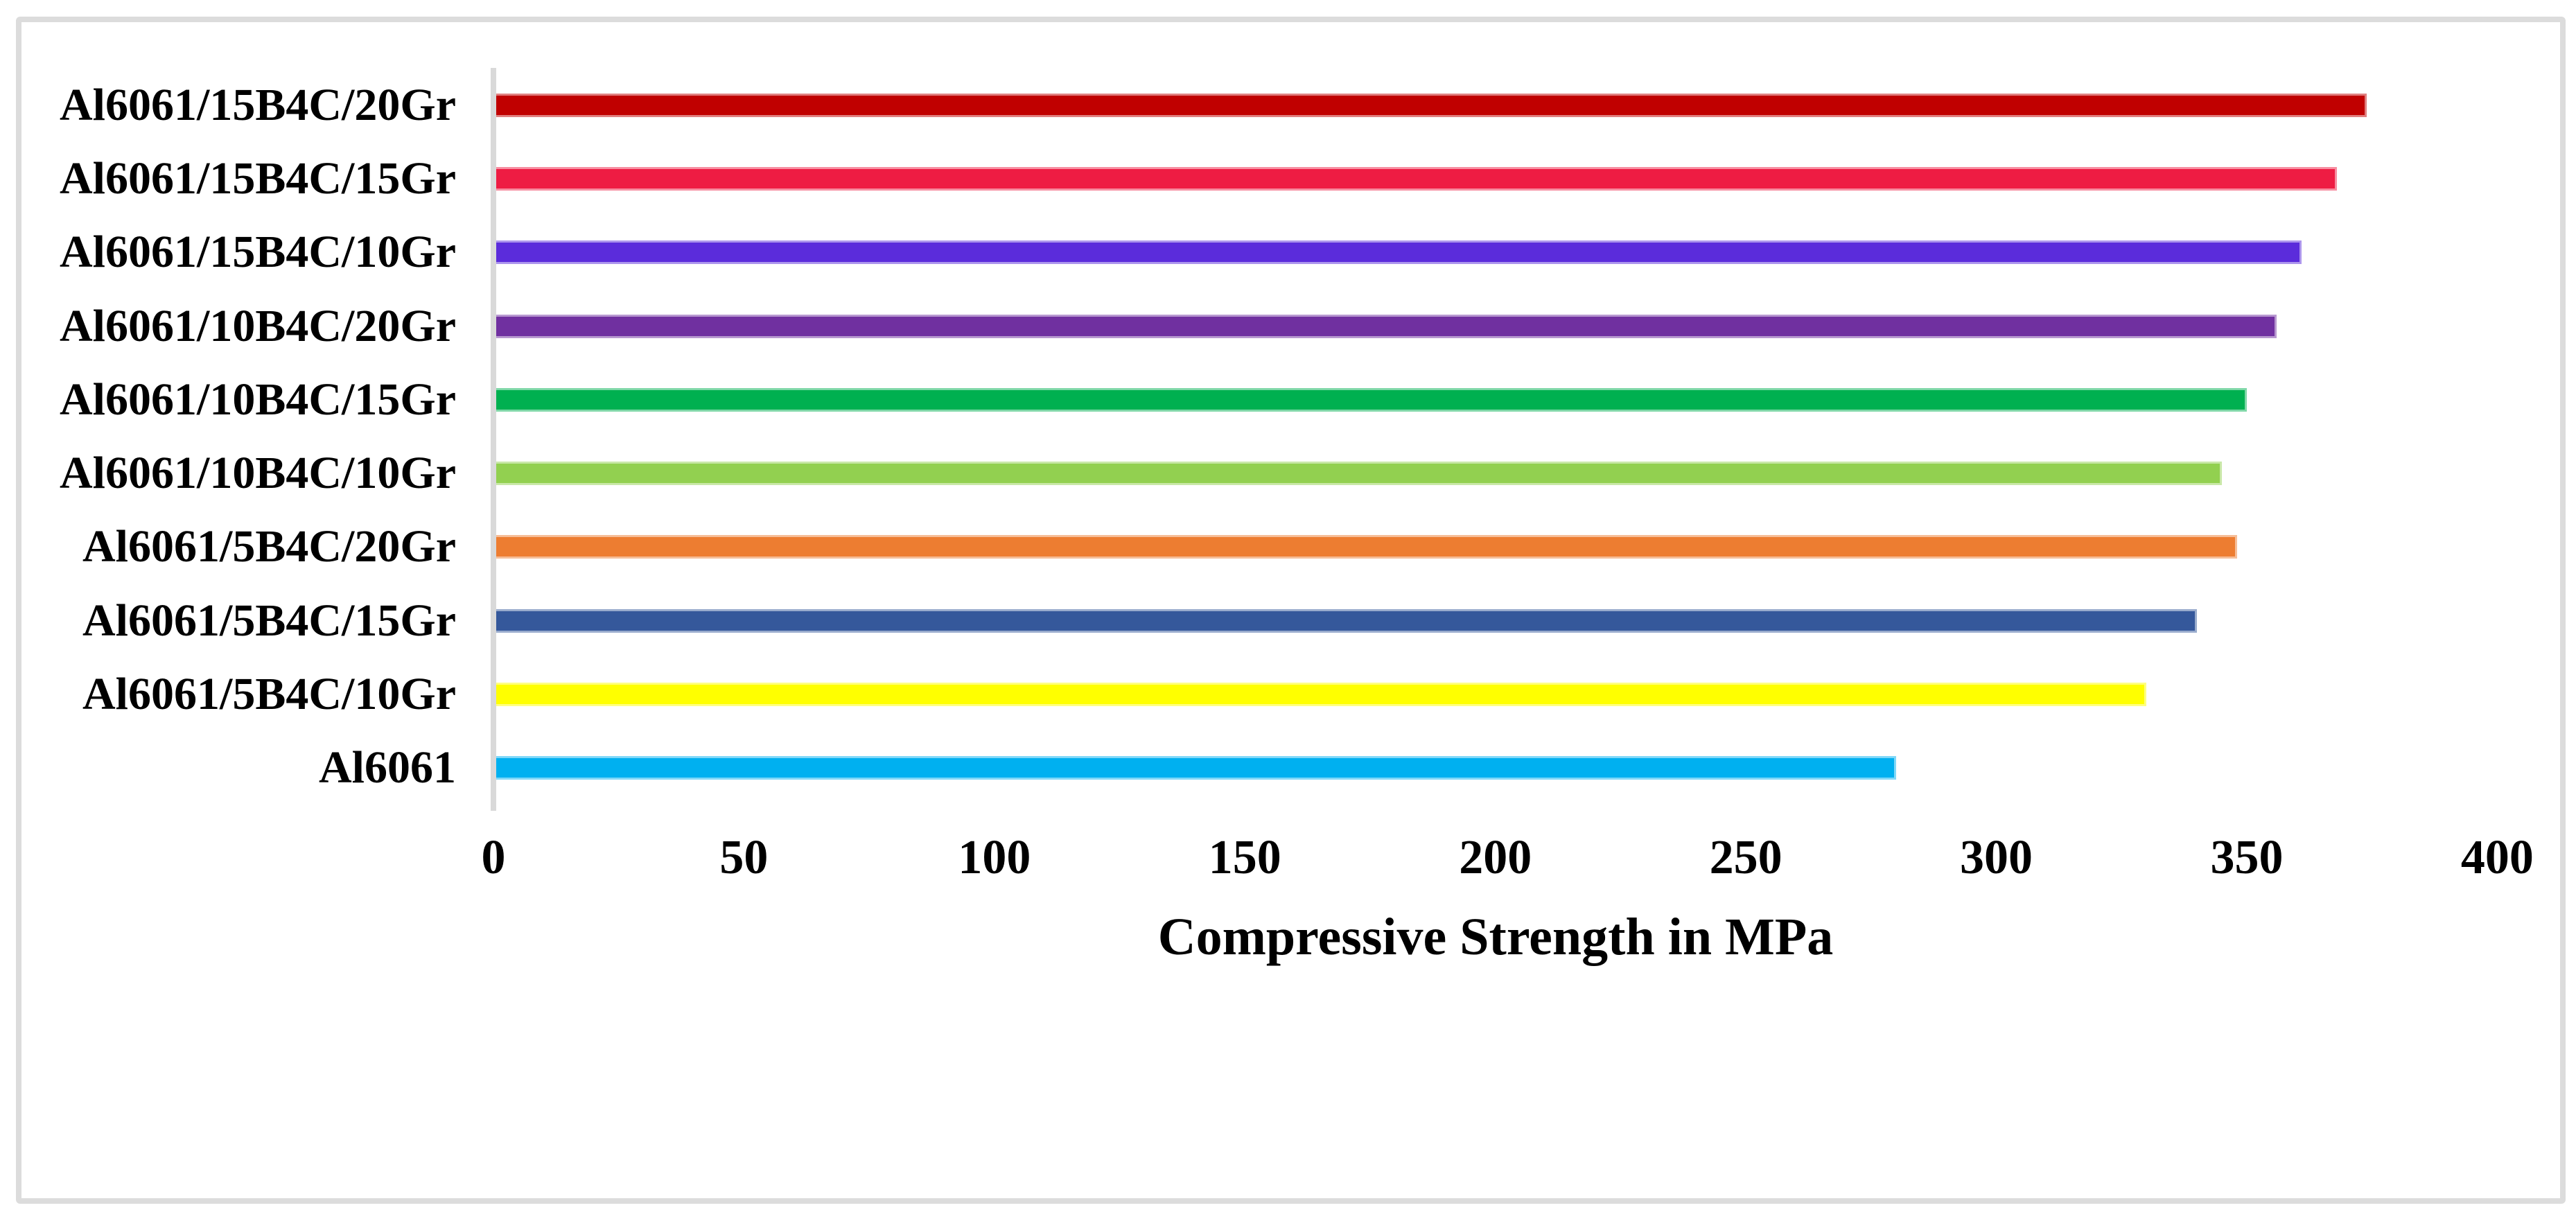 The image size is (2576, 1219). Describe the element at coordinates (1194, 768) in the screenshot. I see `bar-Al6061` at that location.